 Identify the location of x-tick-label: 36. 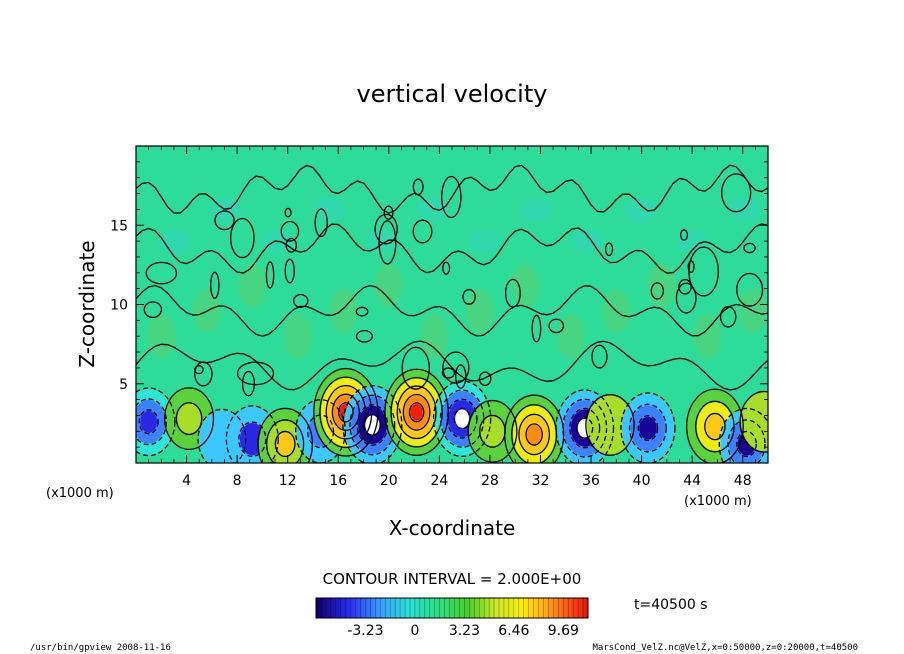
(591, 481).